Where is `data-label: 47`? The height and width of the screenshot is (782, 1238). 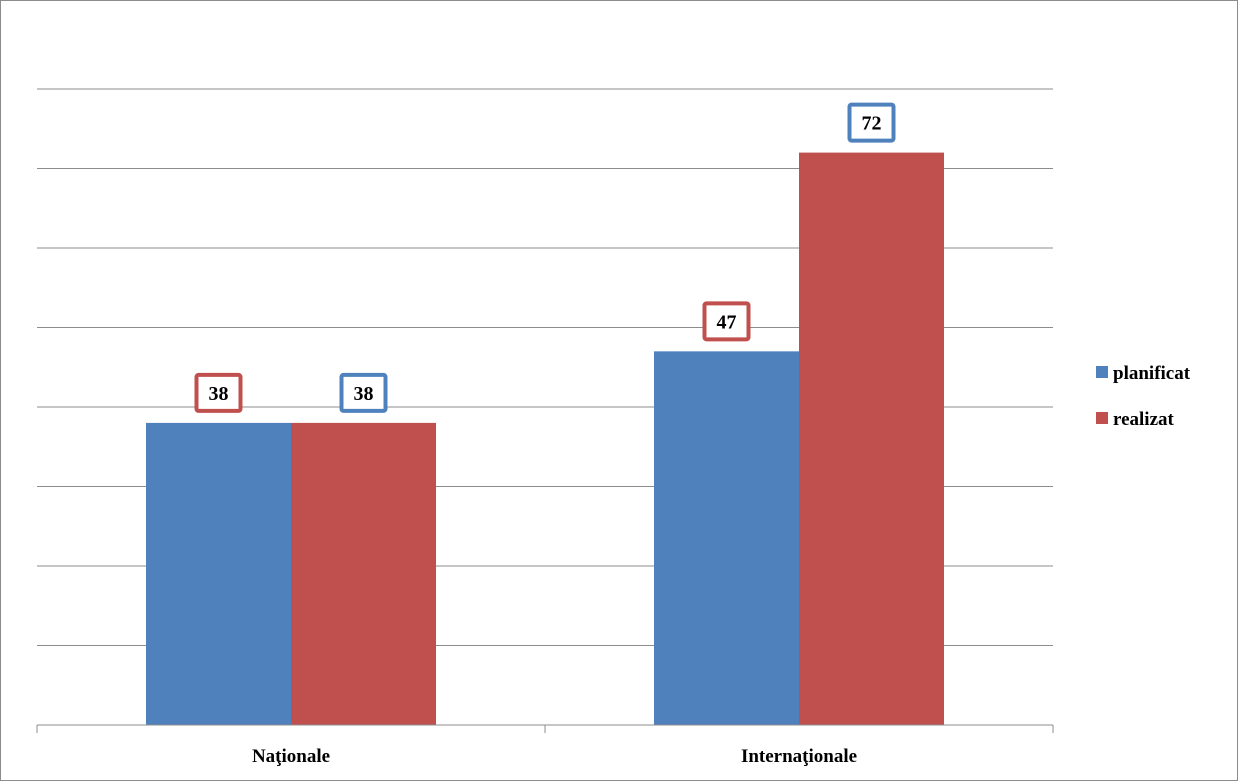
data-label: 47 is located at coordinates (726, 321).